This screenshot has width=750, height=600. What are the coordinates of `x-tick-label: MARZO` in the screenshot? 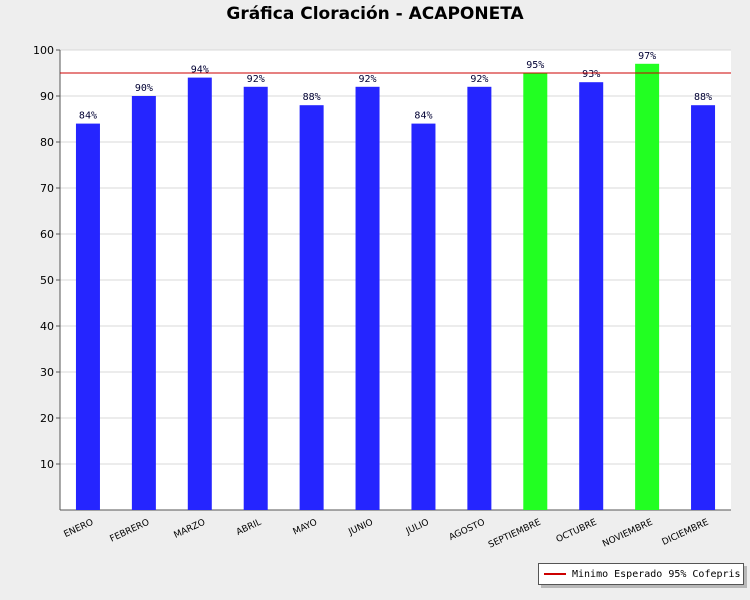 It's located at (190, 529).